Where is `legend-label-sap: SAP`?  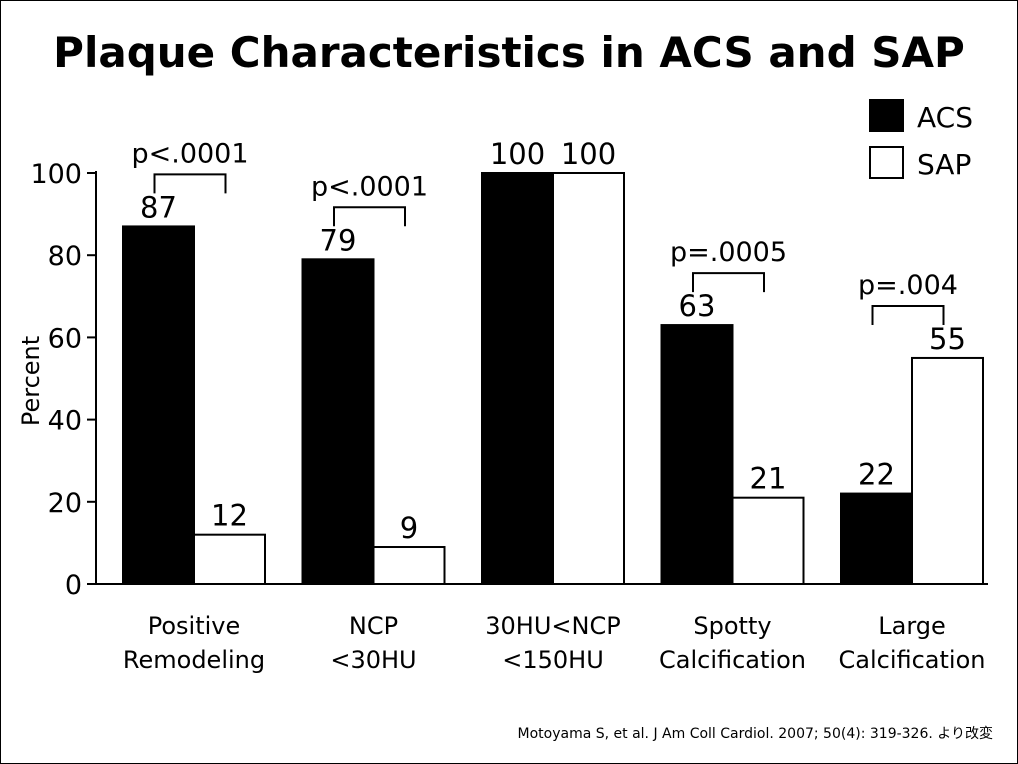 legend-label-sap: SAP is located at coordinates (944, 164).